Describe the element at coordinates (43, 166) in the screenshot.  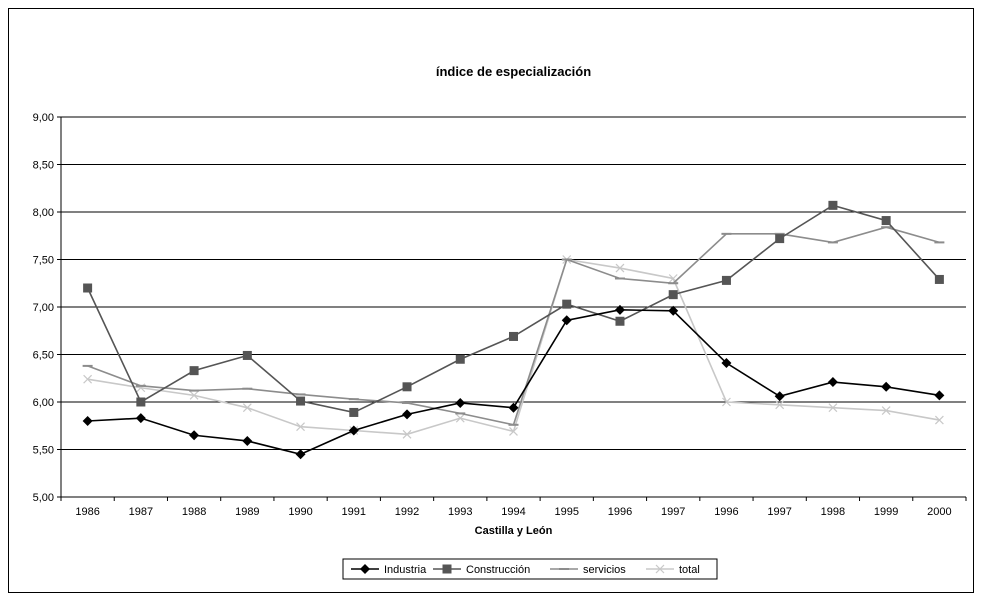
I see `y-tick-label: 8,50` at that location.